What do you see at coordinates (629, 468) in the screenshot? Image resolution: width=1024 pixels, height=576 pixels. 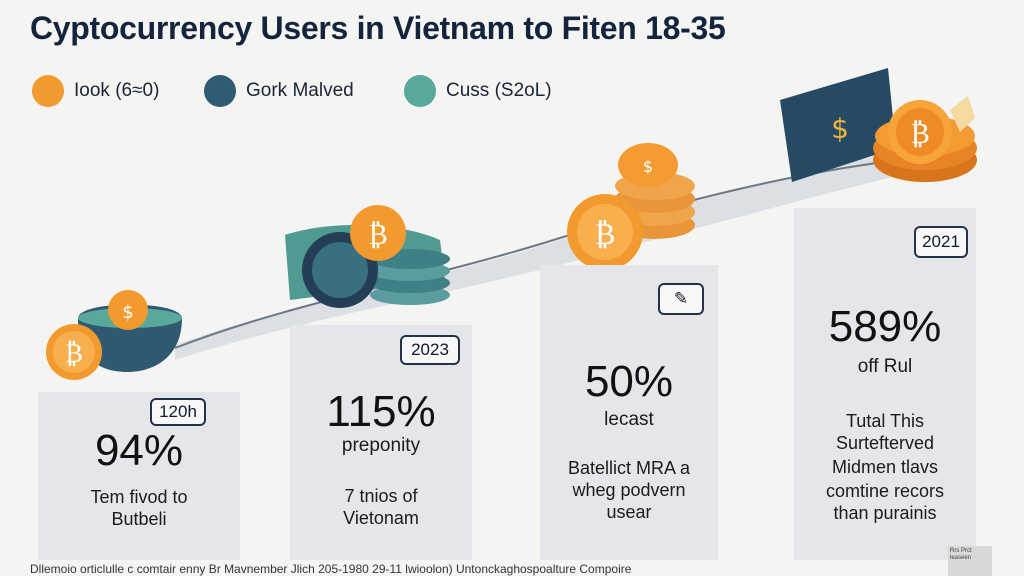 I see `stat-card-3-desc-1: Batellict MRA a` at bounding box center [629, 468].